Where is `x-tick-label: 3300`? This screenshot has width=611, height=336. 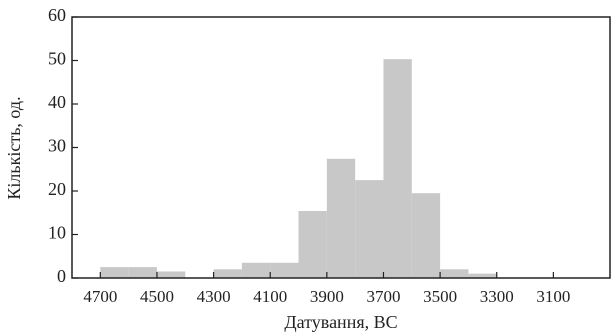
x-tick-label: 3300 is located at coordinates (497, 296).